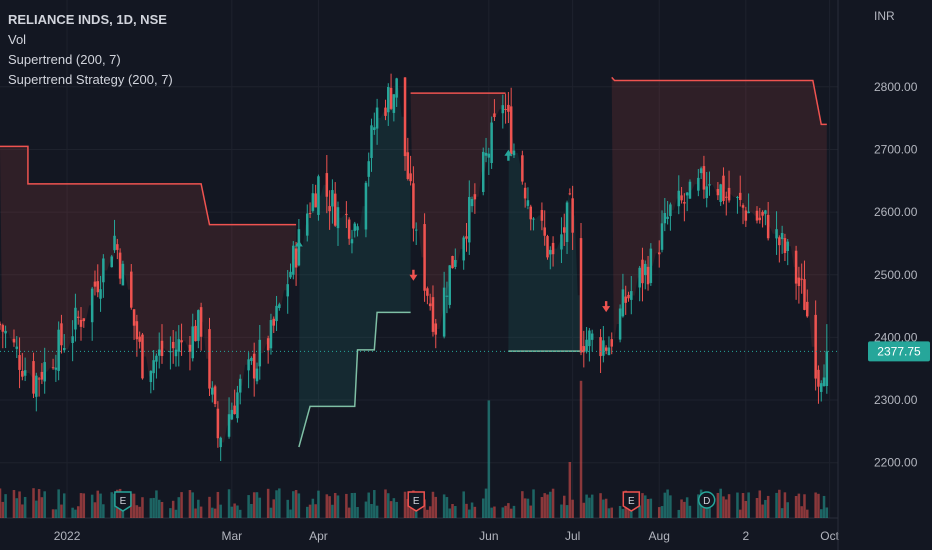 Image resolution: width=932 pixels, height=550 pixels. Describe the element at coordinates (572, 536) in the screenshot. I see `x-tick-label: Jul` at that location.